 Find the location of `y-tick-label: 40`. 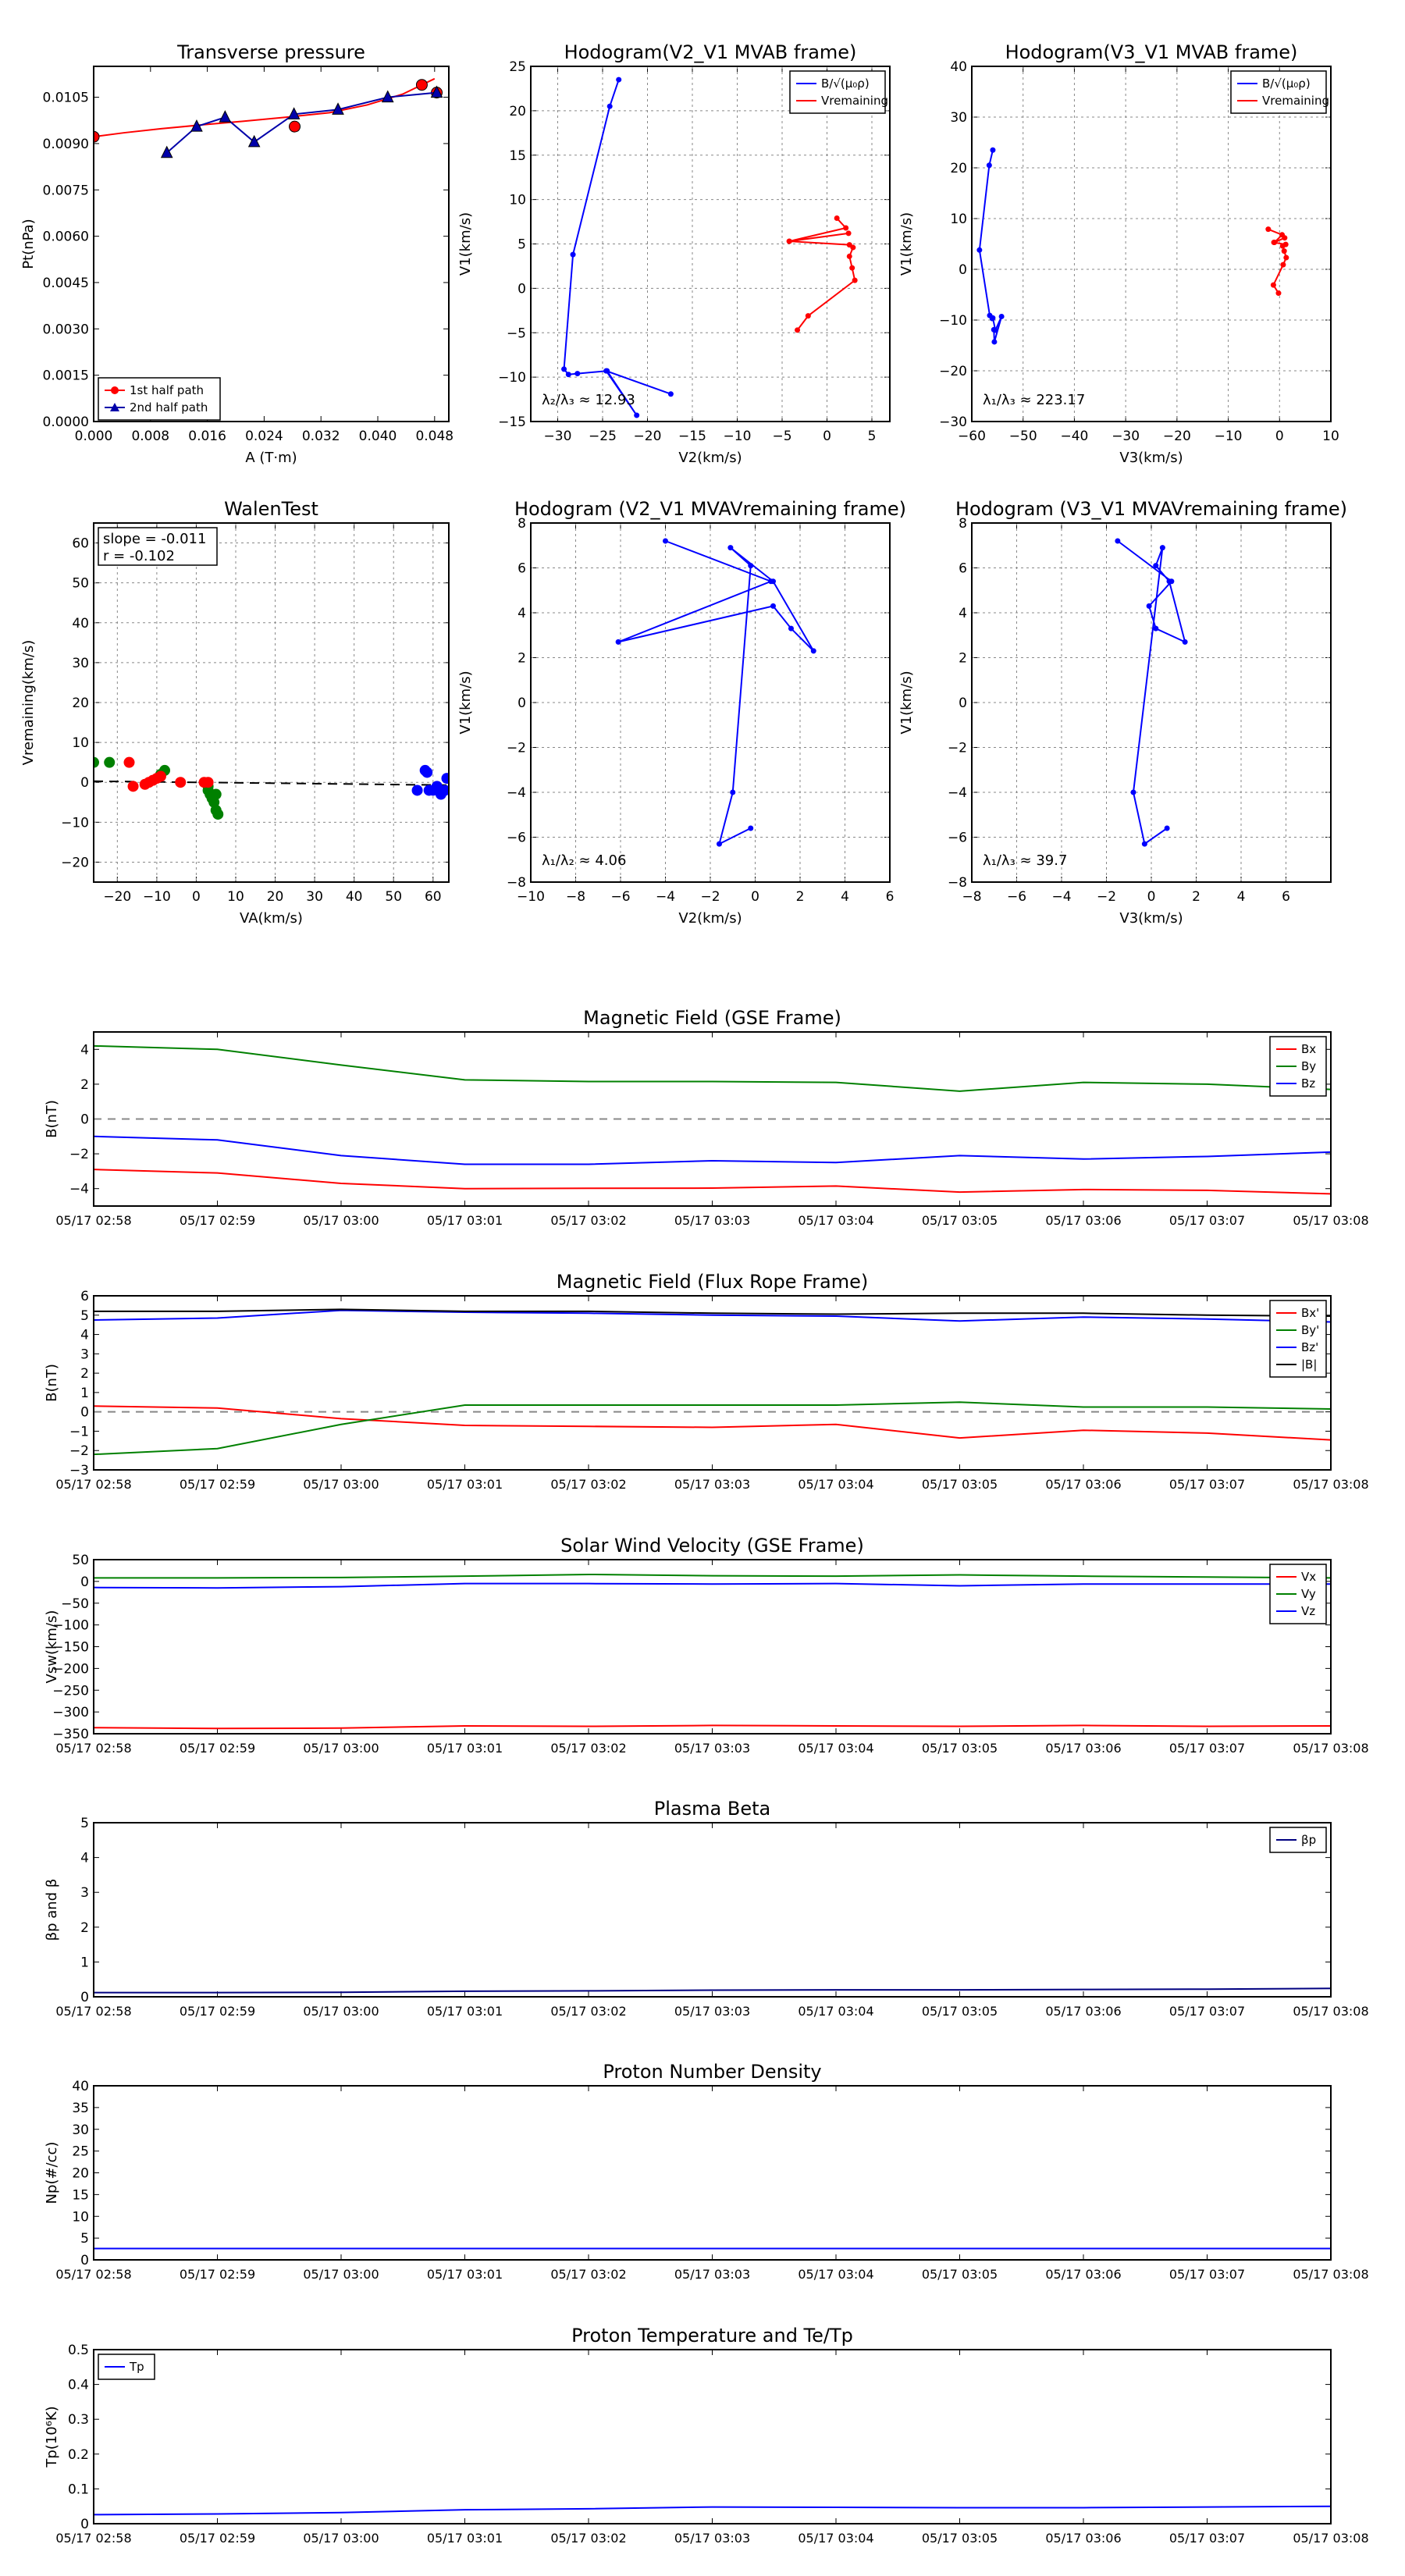

y-tick-label: 40 is located at coordinates (81, 2086).